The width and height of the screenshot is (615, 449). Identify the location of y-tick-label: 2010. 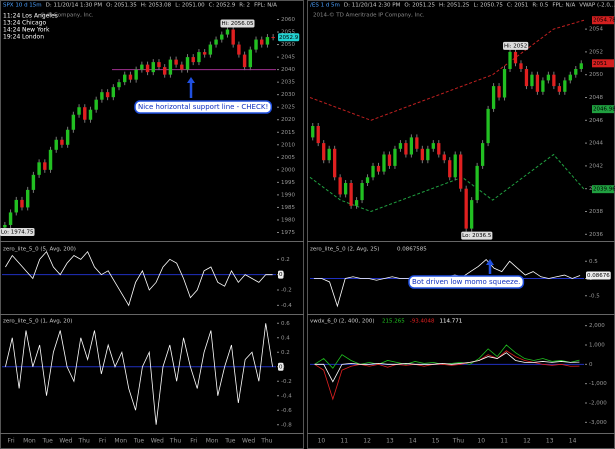
(288, 145).